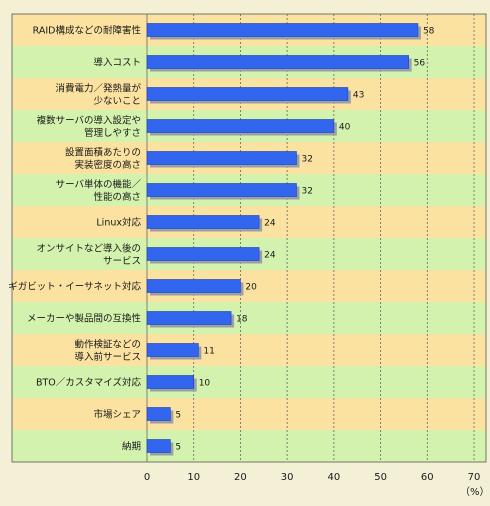 This screenshot has height=506, width=490. What do you see at coordinates (242, 320) in the screenshot?
I see `value-label: 18` at bounding box center [242, 320].